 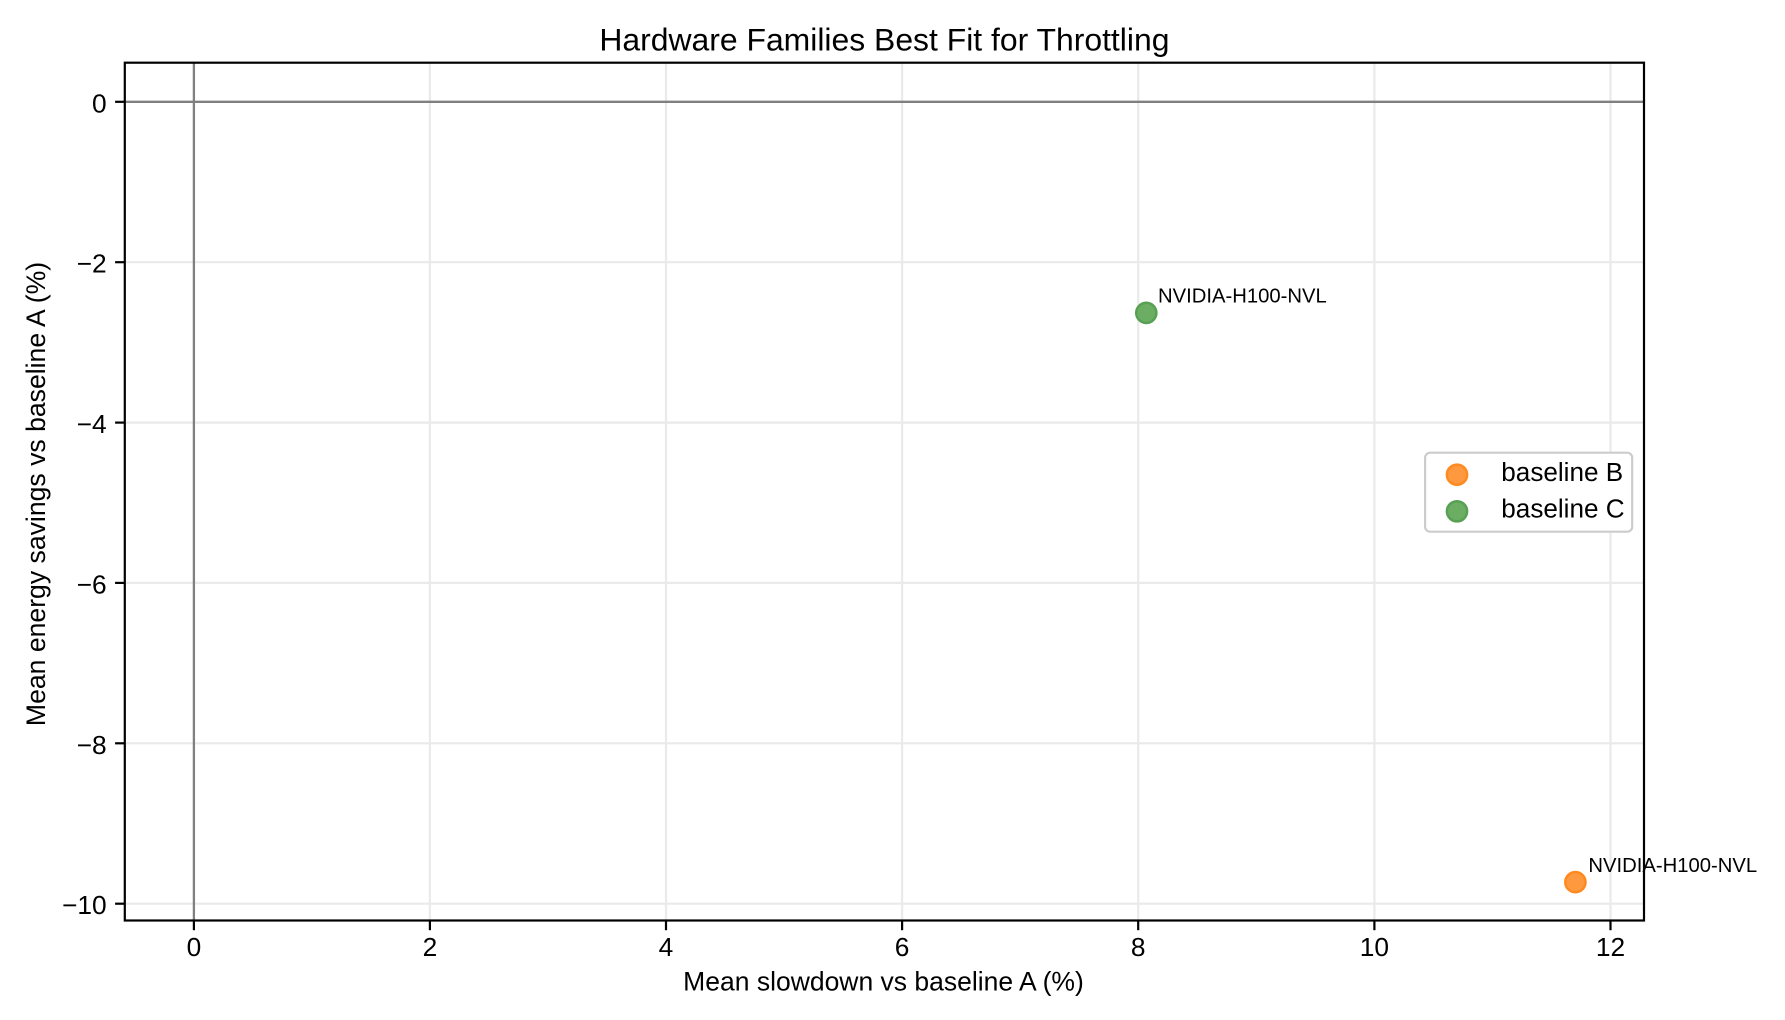 What do you see at coordinates (92, 745) in the screenshot?
I see `svg-text: −8` at bounding box center [92, 745].